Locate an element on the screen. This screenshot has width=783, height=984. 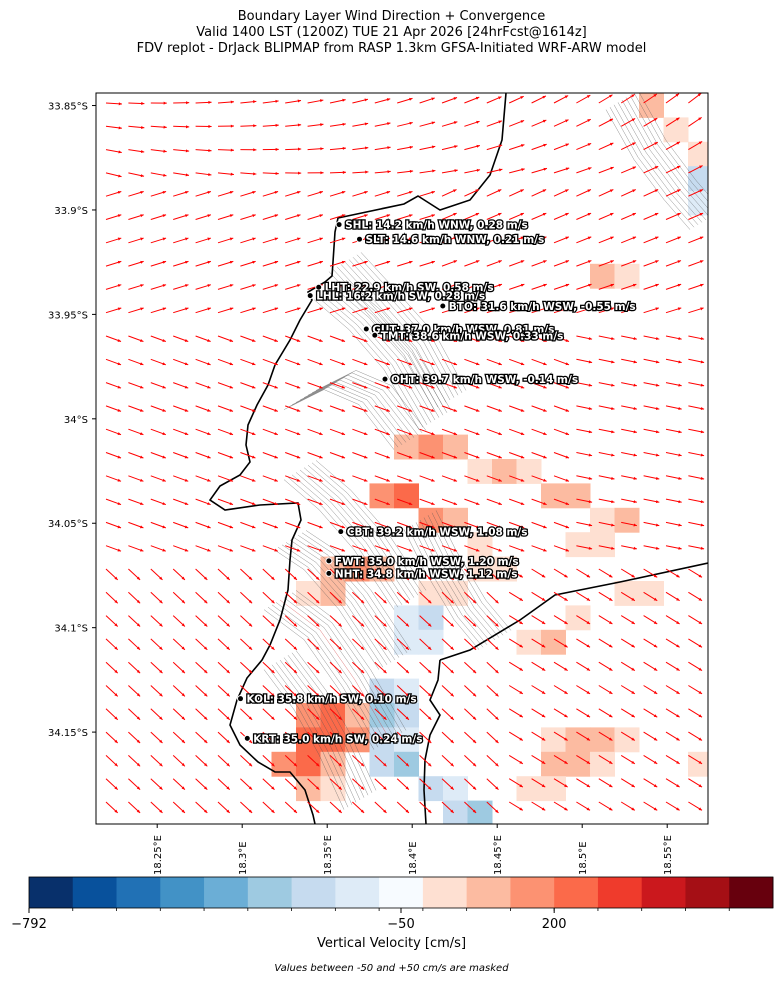
station-label-oht: OHT: 39.7 km/h WSW, -0.14 m/s is located at coordinates (484, 380).